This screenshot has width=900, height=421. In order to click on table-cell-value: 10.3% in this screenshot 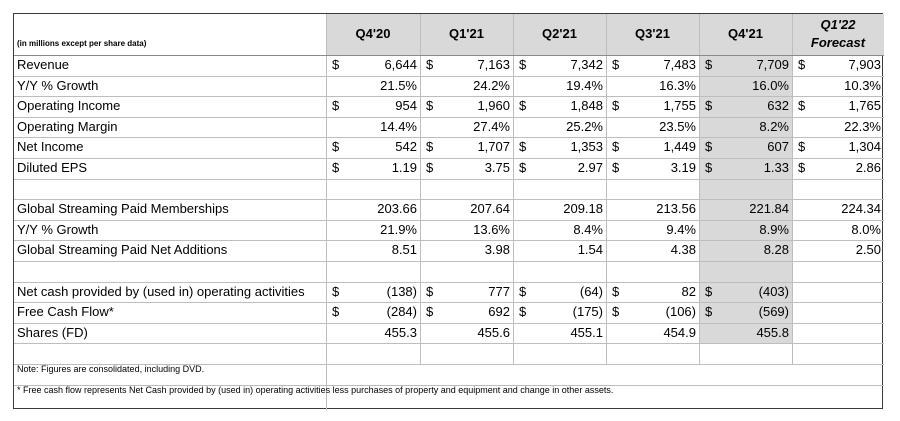, I will do `click(862, 85)`.